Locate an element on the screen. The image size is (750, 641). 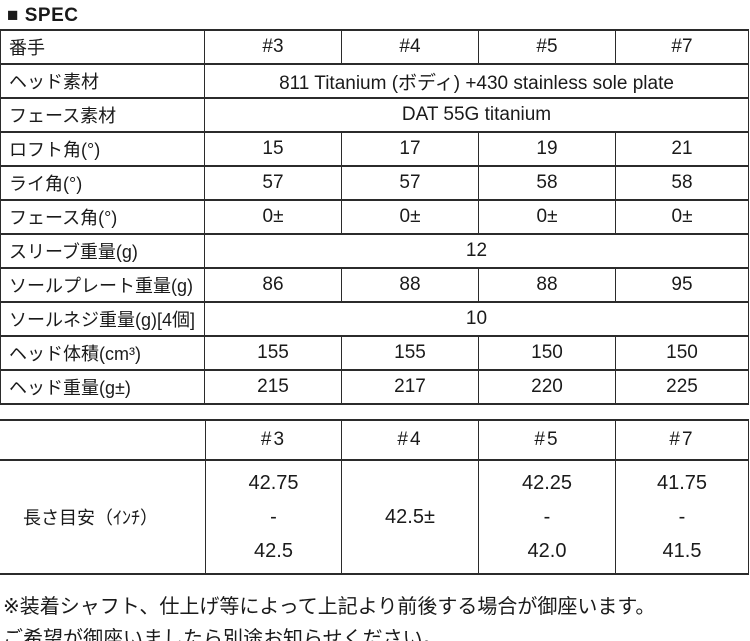
spec-row-head-volume: ヘッド体積(cm³) 155 155 150 150 is located at coordinates (374, 353).